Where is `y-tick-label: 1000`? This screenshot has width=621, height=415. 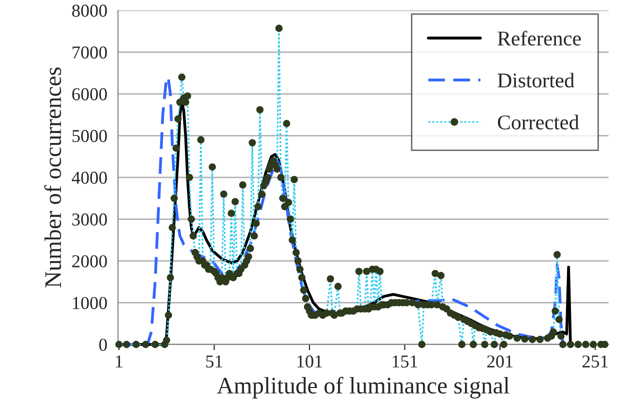
y-tick-label: 1000 is located at coordinates (90, 303).